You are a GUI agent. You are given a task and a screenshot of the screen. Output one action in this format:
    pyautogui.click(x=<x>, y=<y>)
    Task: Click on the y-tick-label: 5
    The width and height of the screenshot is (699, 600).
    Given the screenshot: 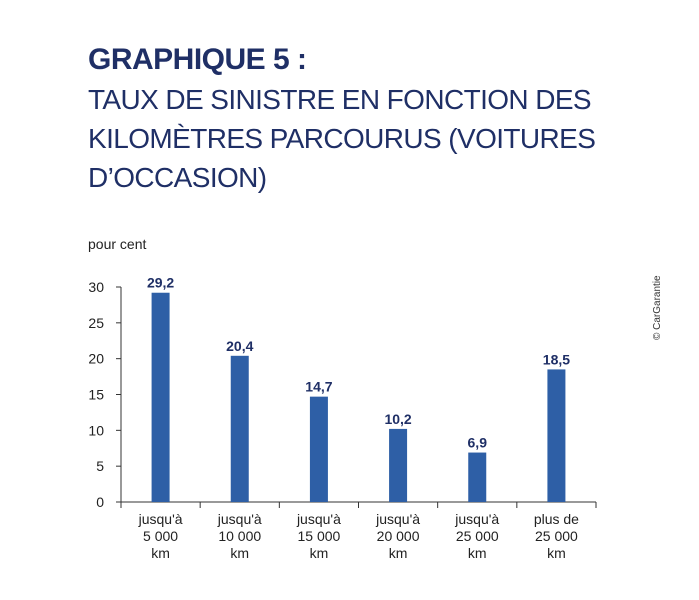 What is the action you would take?
    pyautogui.click(x=100, y=466)
    